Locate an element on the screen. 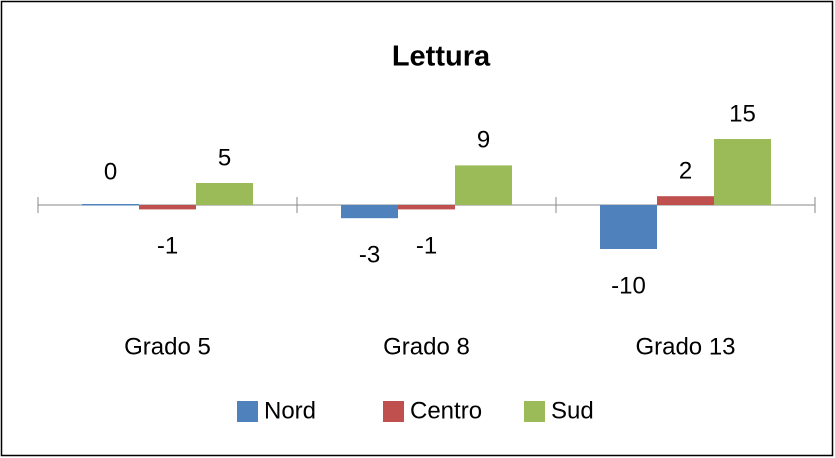  value-label: 2 is located at coordinates (685, 171).